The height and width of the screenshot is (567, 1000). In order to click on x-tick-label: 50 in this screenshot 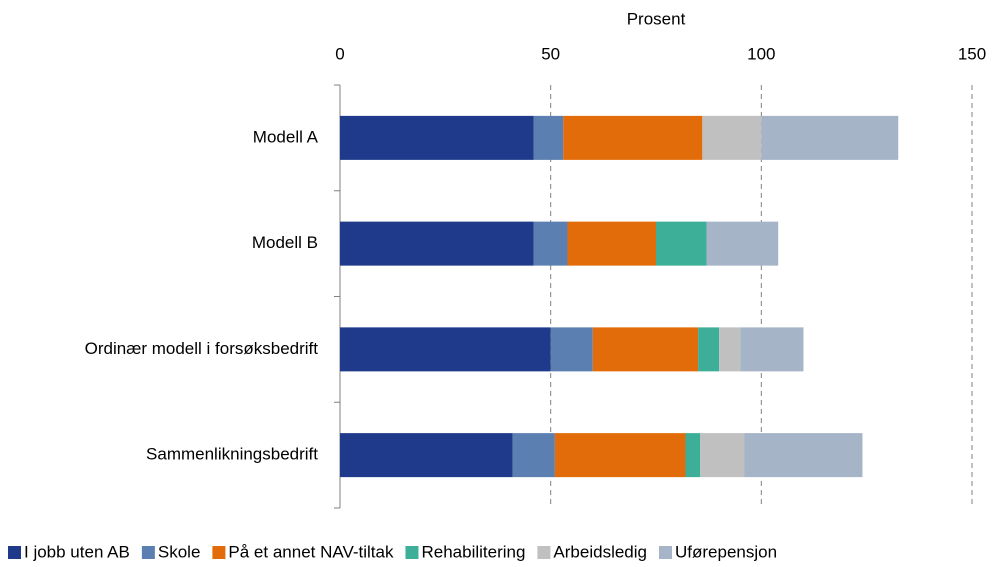, I will do `click(550, 53)`.